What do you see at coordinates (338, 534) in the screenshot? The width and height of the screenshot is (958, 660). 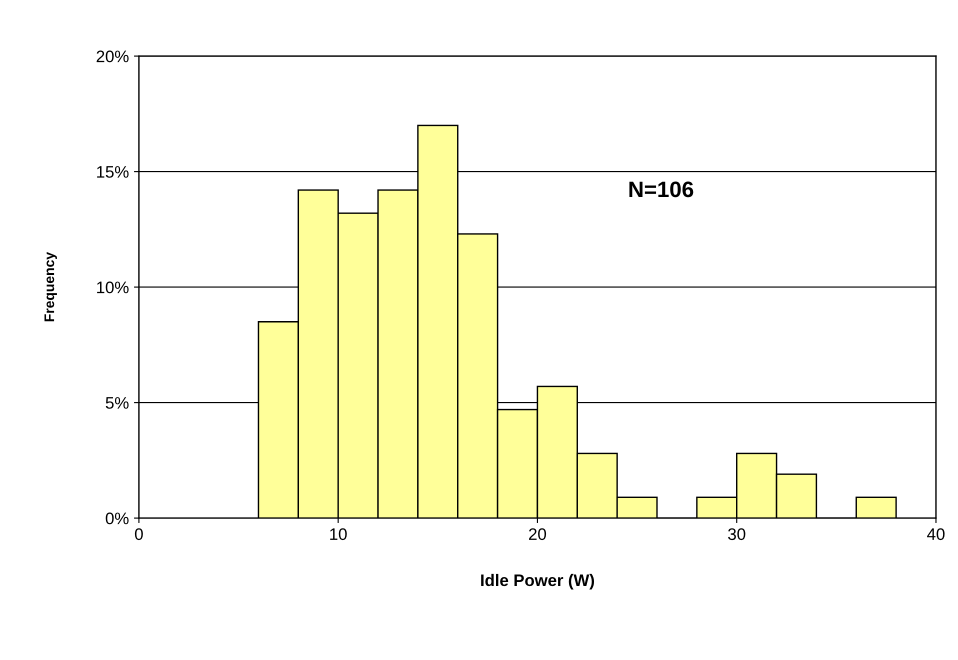 I see `x-tick-label: 10` at bounding box center [338, 534].